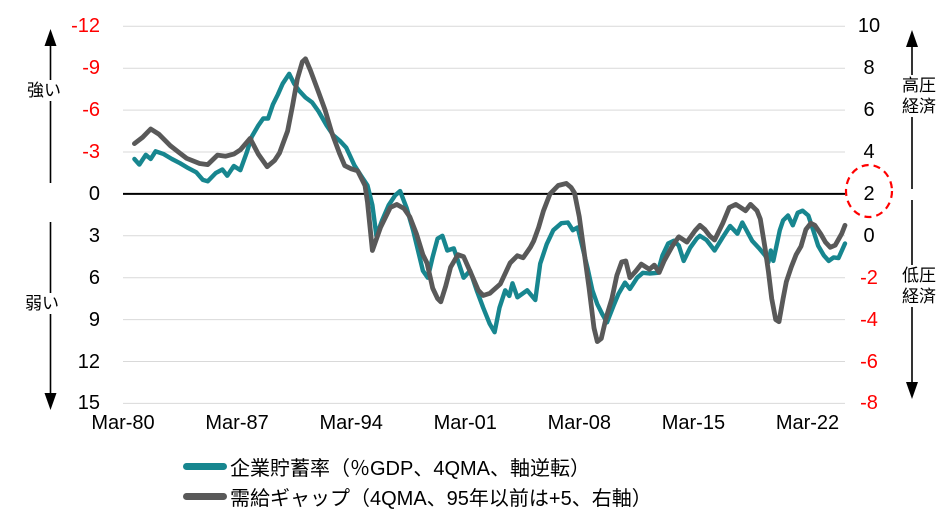  I want to click on legend-label-savings-rate: 企業貯蓄率（％GDP、4QMA、軸逆転）, so click(410, 468).